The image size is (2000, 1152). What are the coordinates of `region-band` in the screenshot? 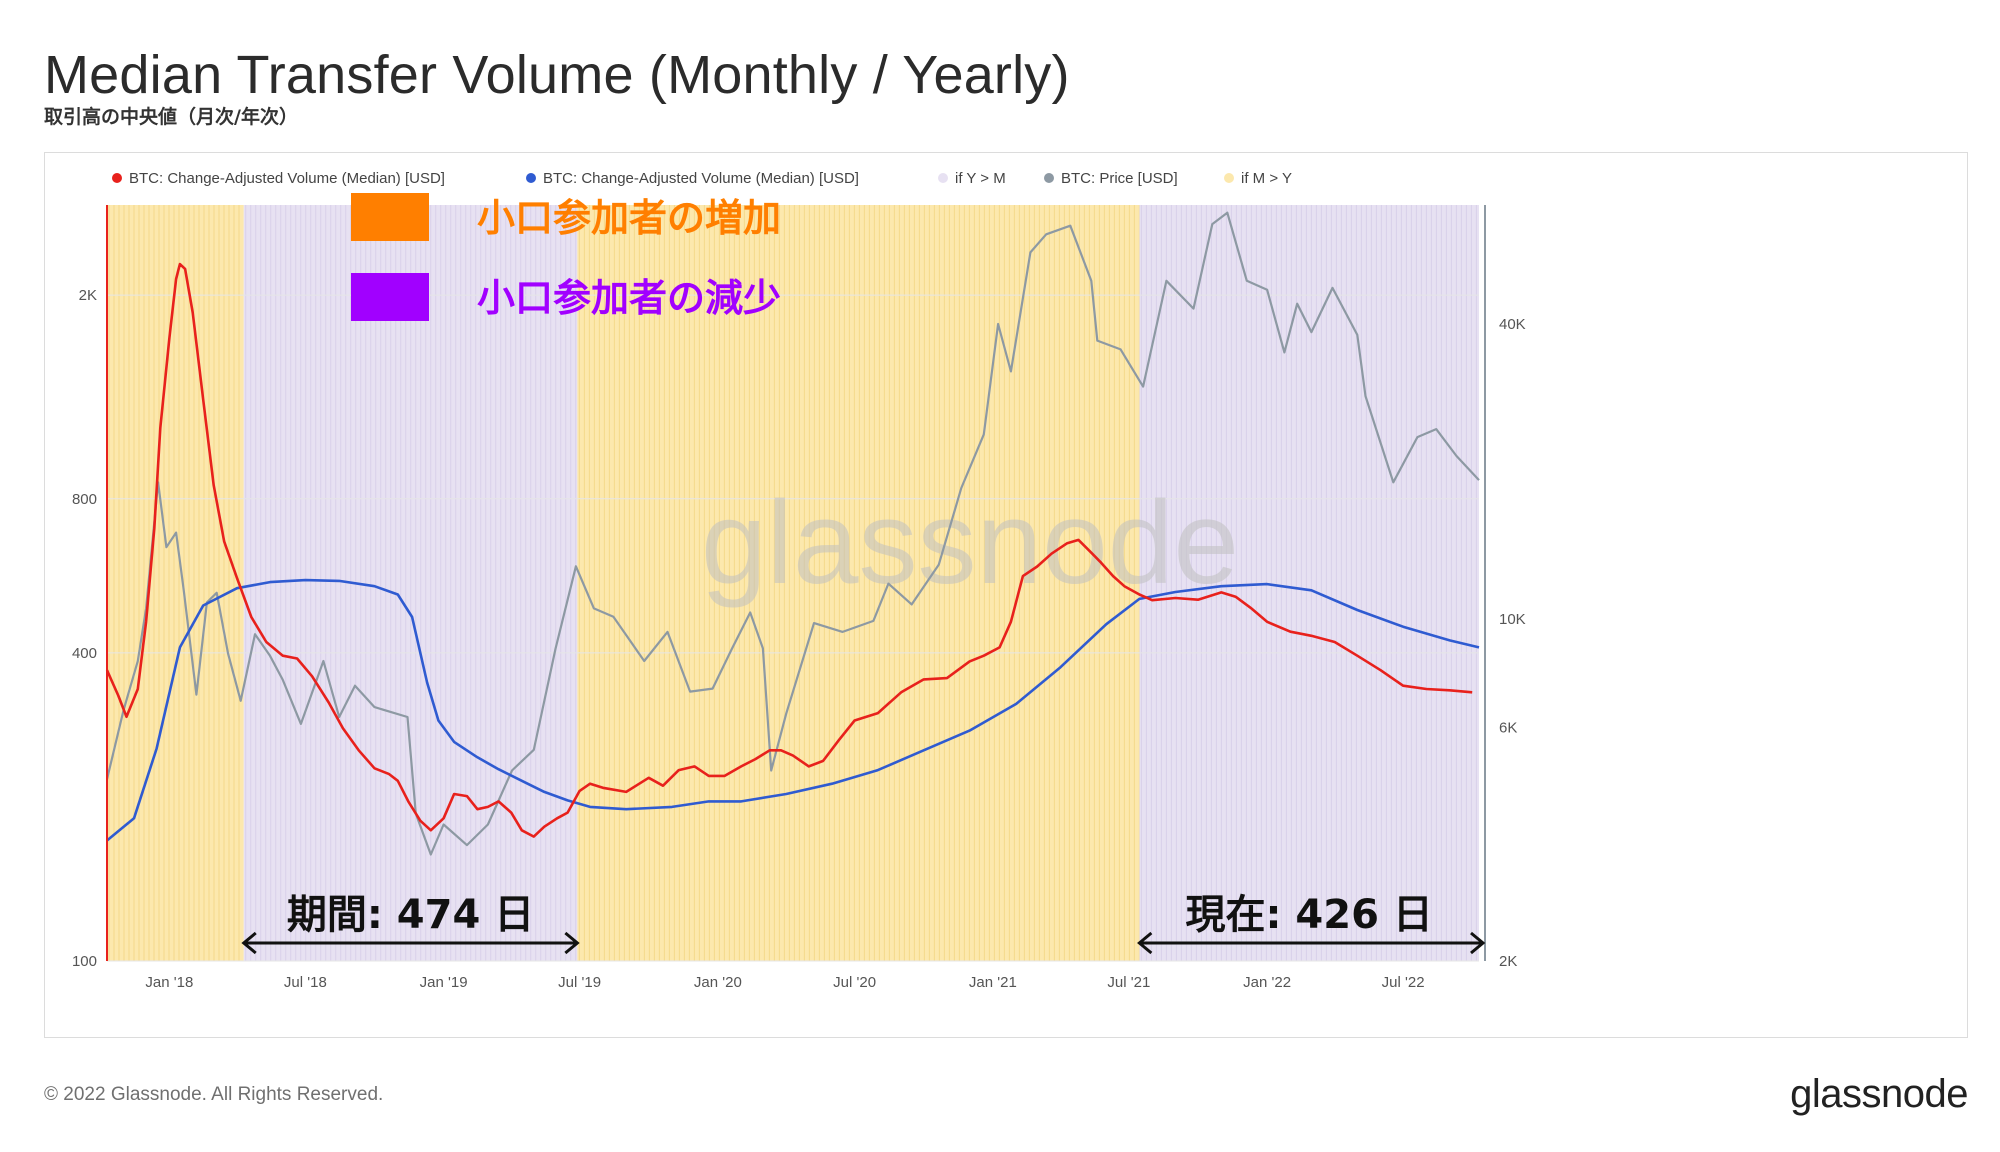 It's located at (175, 583).